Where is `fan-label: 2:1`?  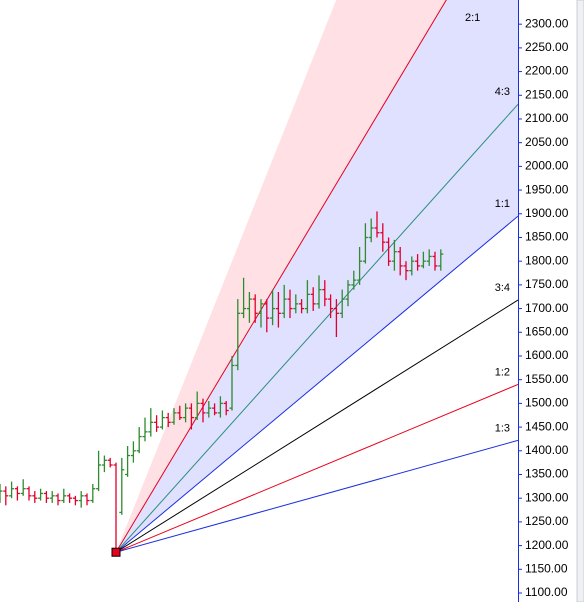 fan-label: 2:1 is located at coordinates (472, 18).